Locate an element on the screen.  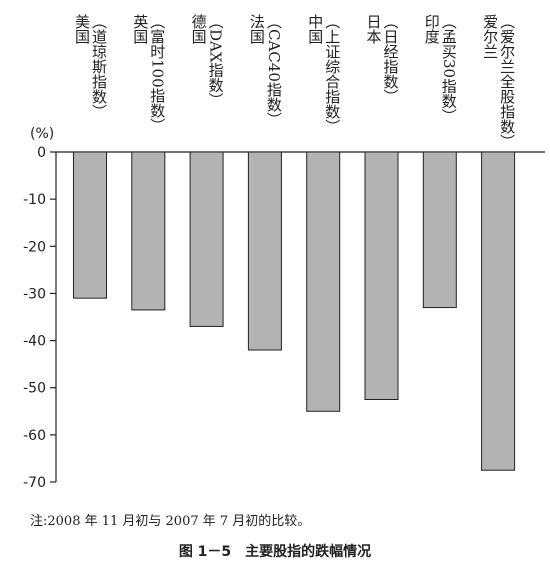
category-index-label: （DAX指数） is located at coordinates (216, 61).